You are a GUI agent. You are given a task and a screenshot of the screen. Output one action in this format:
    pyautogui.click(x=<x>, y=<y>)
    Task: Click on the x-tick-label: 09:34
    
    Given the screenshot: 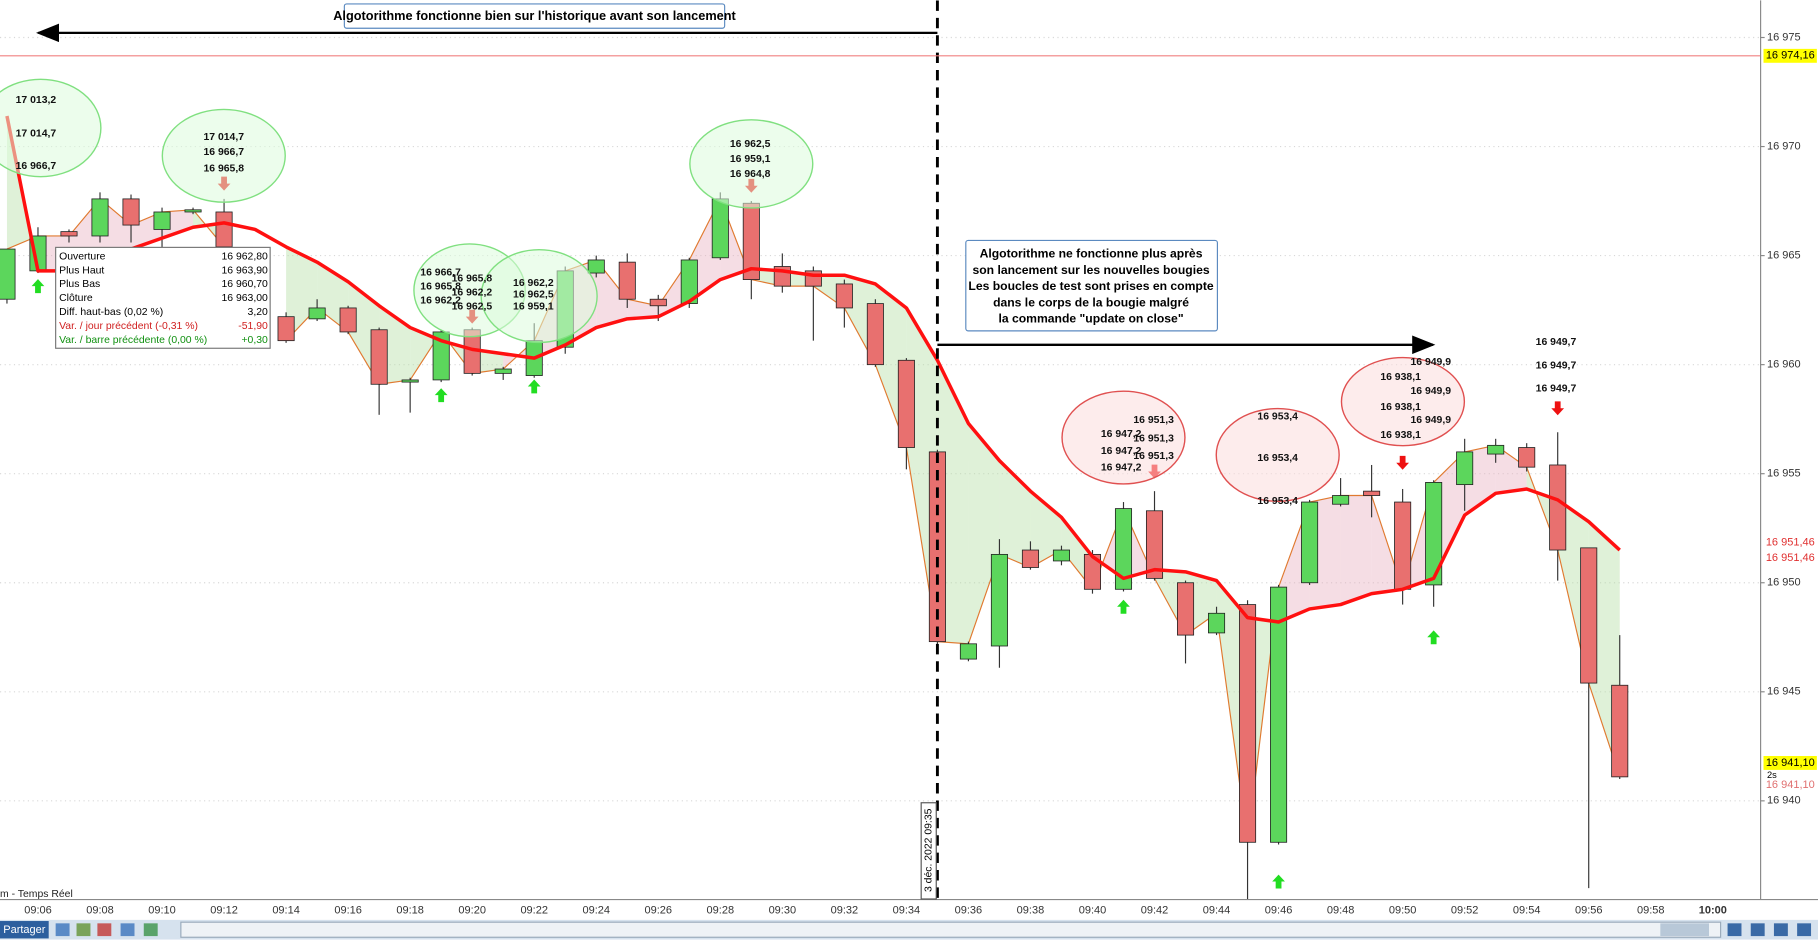 What is the action you would take?
    pyautogui.click(x=907, y=910)
    